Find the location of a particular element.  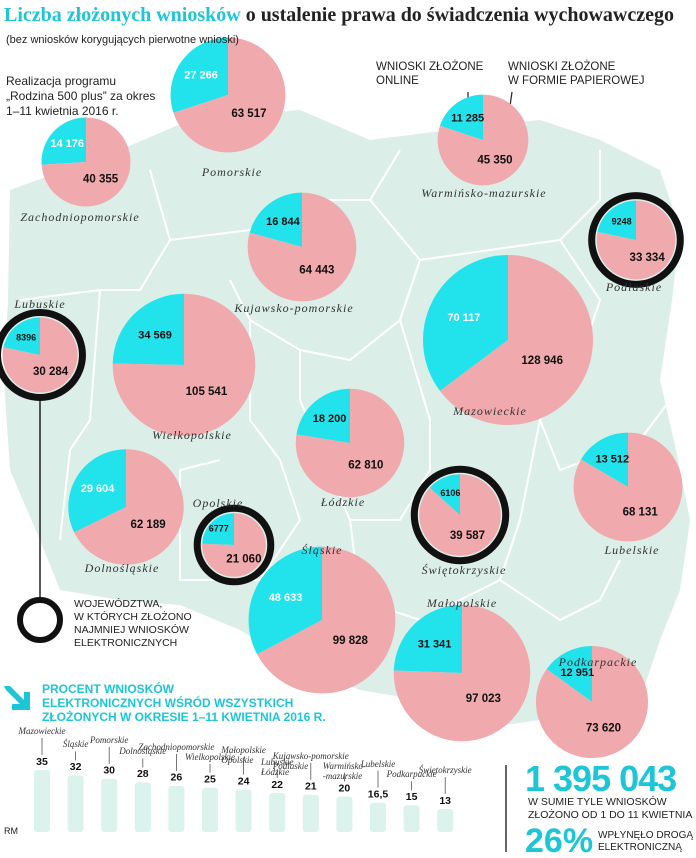

online-value-label: 14 176 is located at coordinates (67, 144).